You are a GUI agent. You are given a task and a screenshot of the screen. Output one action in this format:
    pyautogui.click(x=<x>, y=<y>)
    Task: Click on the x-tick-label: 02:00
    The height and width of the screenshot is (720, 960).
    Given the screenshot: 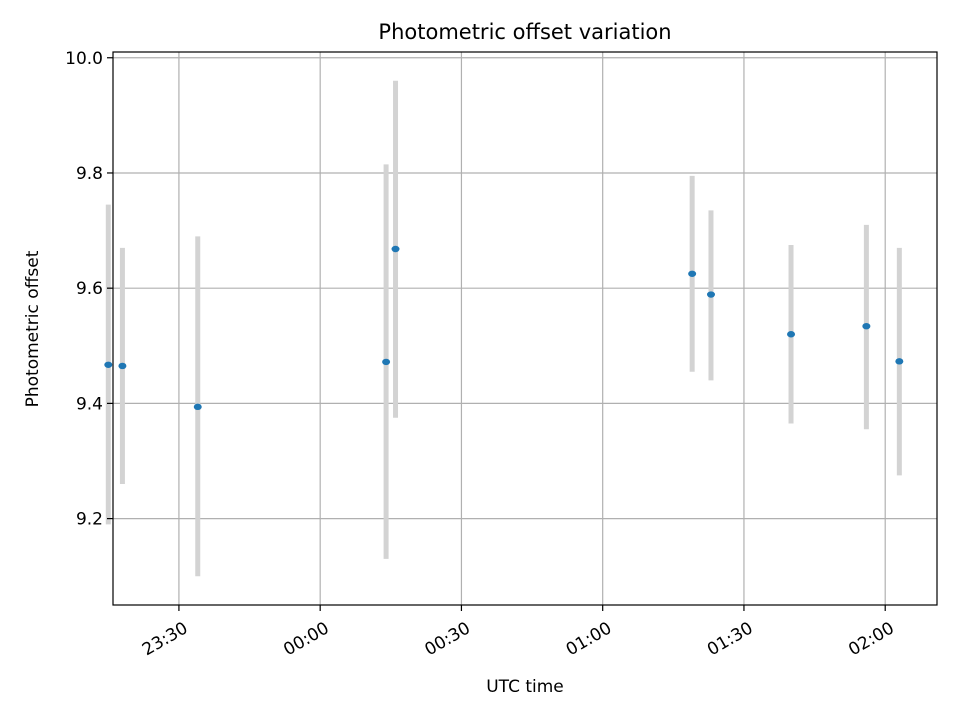 What is the action you would take?
    pyautogui.click(x=871, y=639)
    